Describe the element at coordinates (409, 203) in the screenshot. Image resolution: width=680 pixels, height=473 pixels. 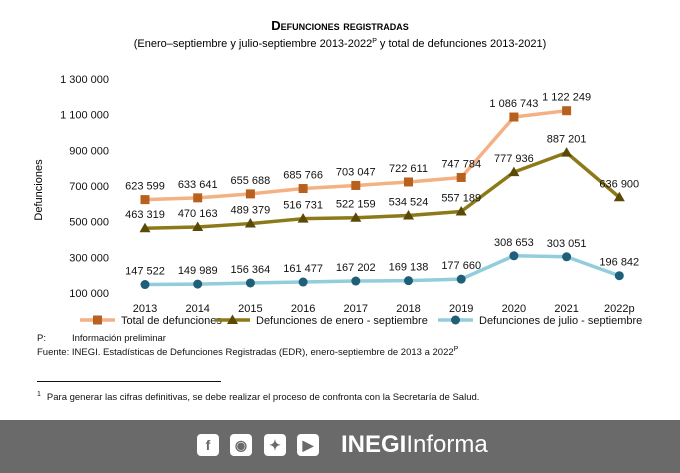
I see `data-label: 534 524` at that location.